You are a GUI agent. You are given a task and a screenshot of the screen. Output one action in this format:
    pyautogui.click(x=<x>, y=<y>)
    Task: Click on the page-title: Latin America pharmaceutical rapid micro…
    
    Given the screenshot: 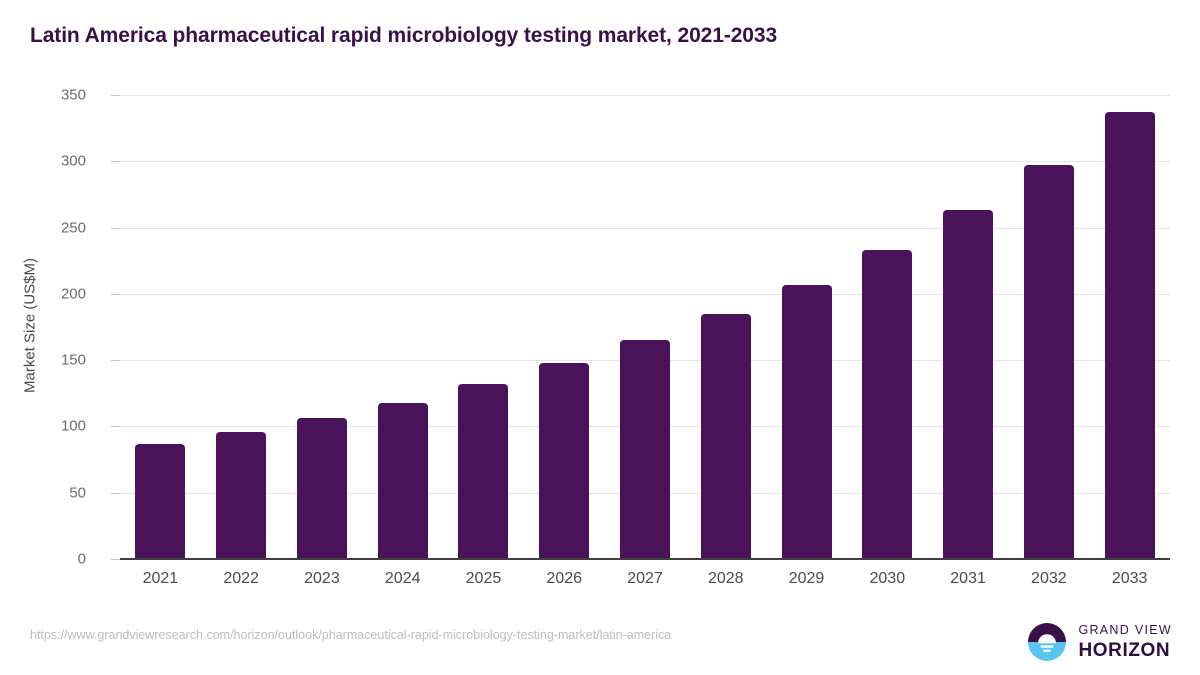 What is the action you would take?
    pyautogui.click(x=404, y=35)
    